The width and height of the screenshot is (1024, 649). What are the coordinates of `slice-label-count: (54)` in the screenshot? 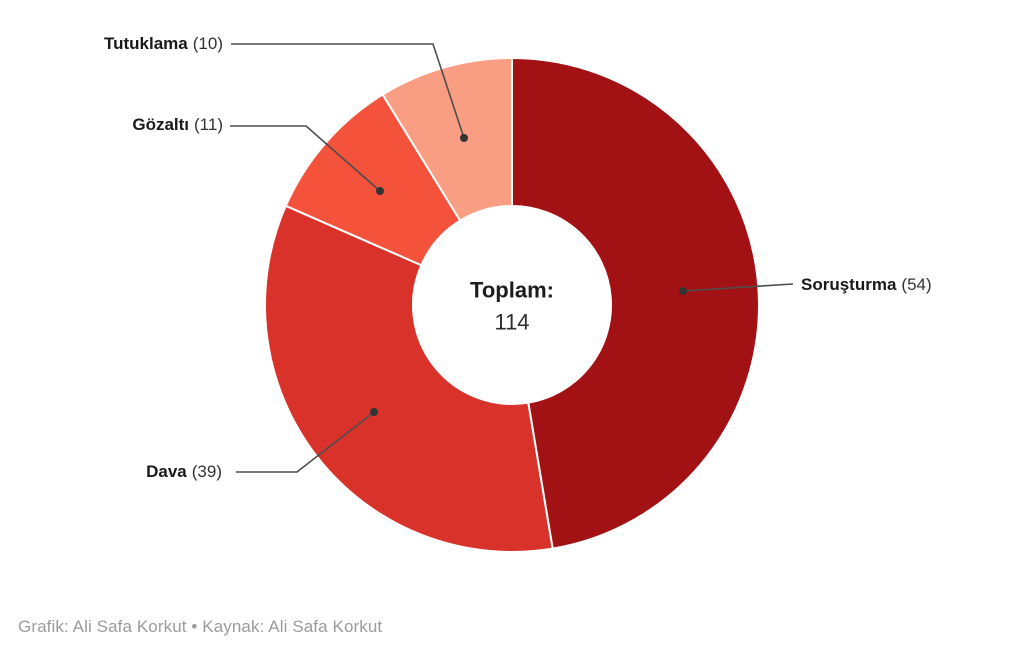 It's located at (916, 284).